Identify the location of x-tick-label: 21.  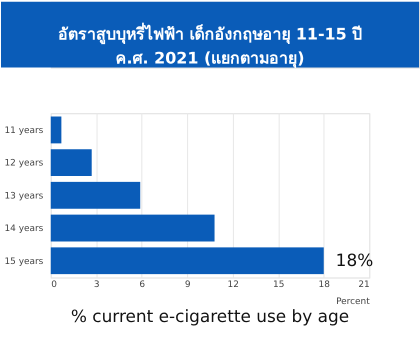
(364, 285).